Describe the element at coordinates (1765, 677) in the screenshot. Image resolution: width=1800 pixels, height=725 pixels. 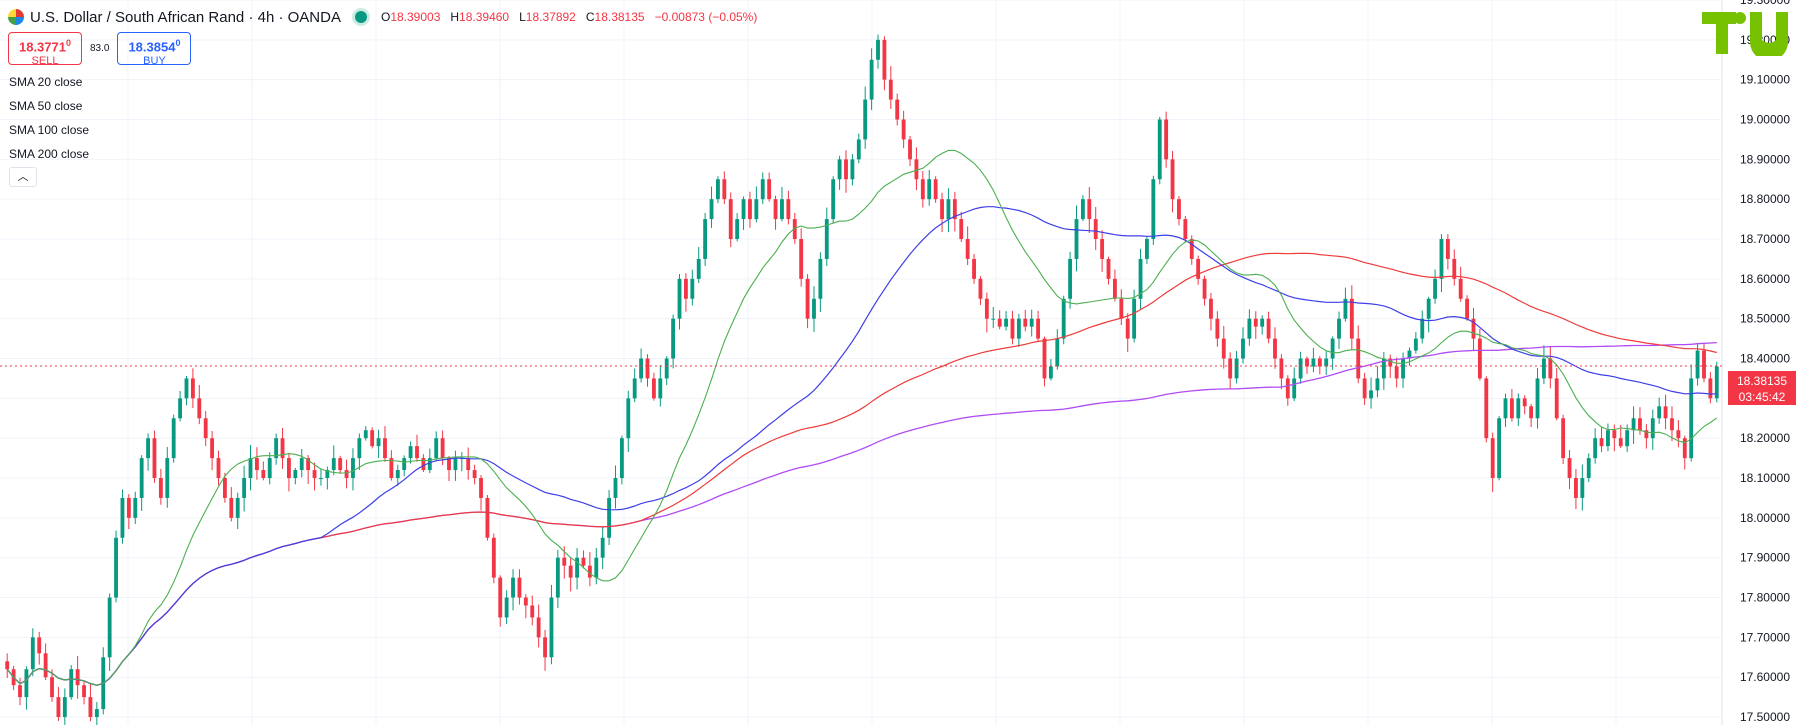
I see `price-tick-label: 17.60000` at that location.